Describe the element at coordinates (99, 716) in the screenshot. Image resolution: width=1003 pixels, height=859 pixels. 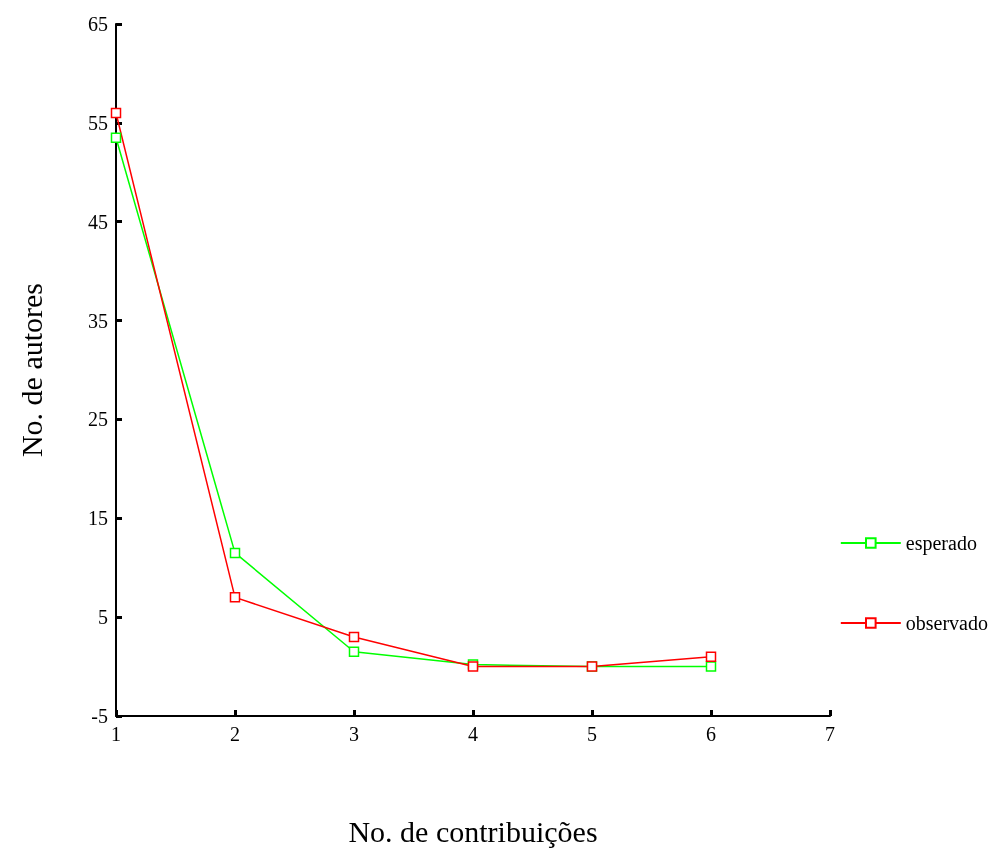
I see `y-tick-label: -5` at that location.